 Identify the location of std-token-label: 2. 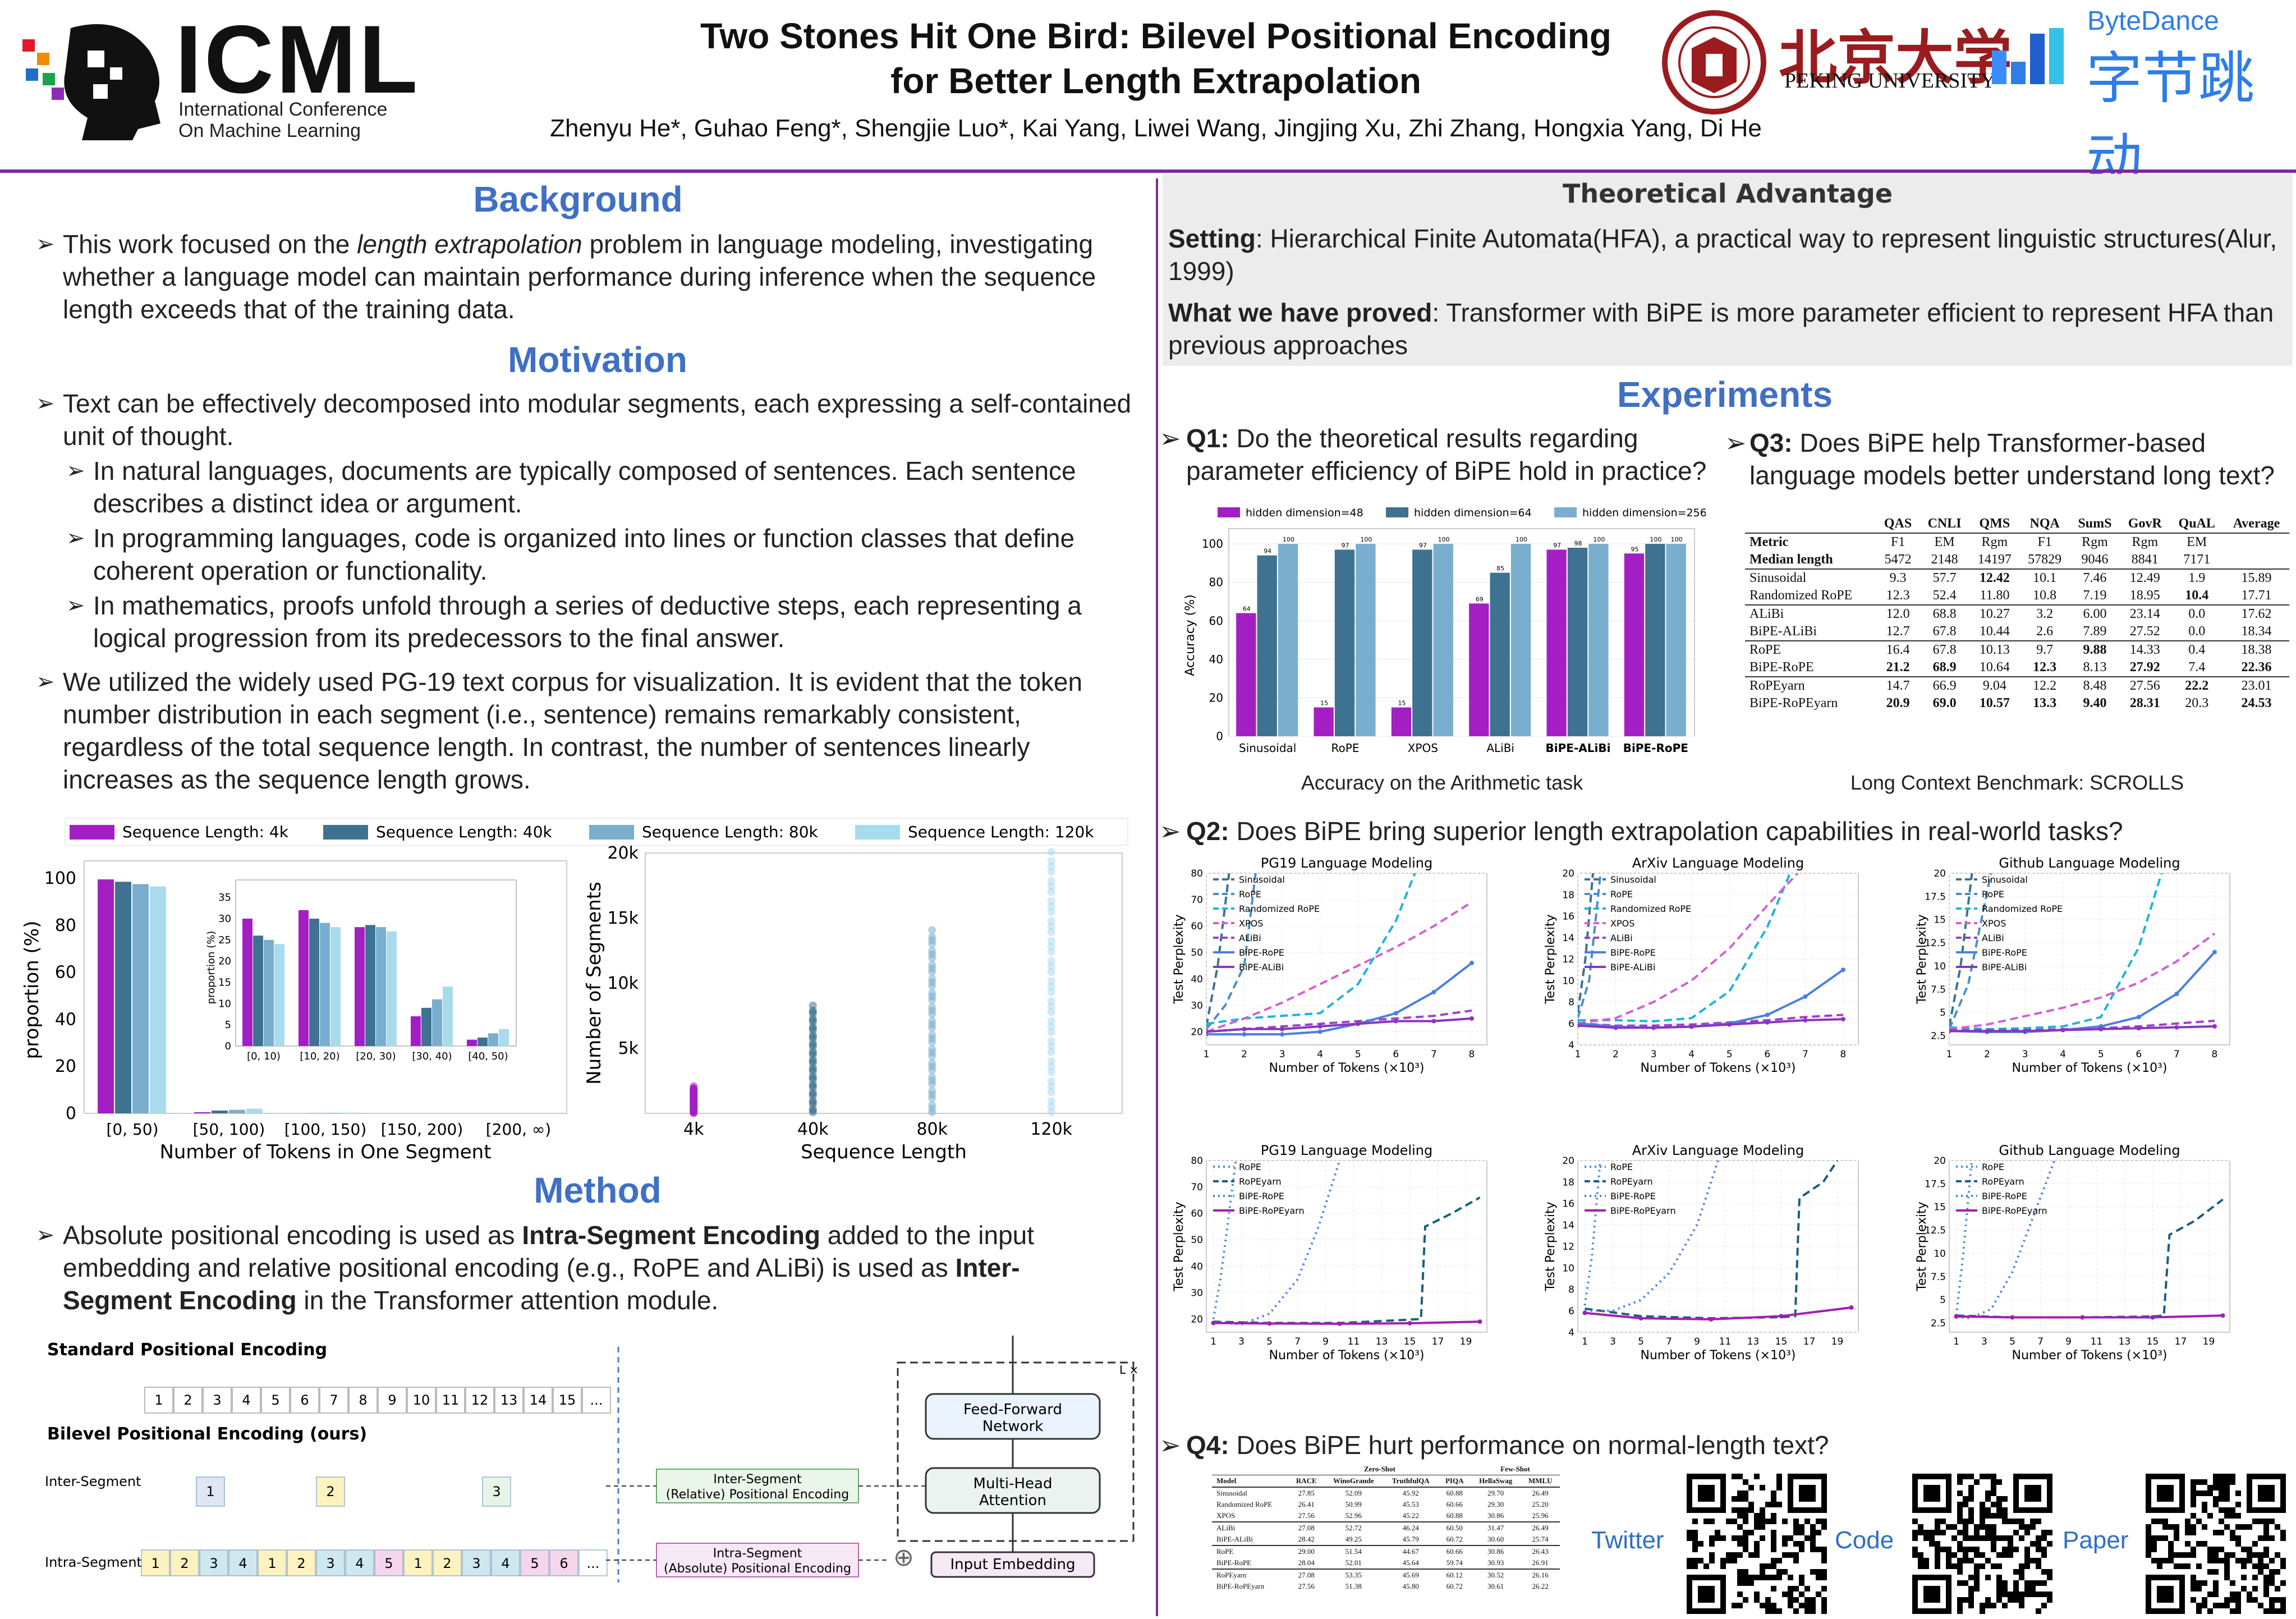
(187, 1400).